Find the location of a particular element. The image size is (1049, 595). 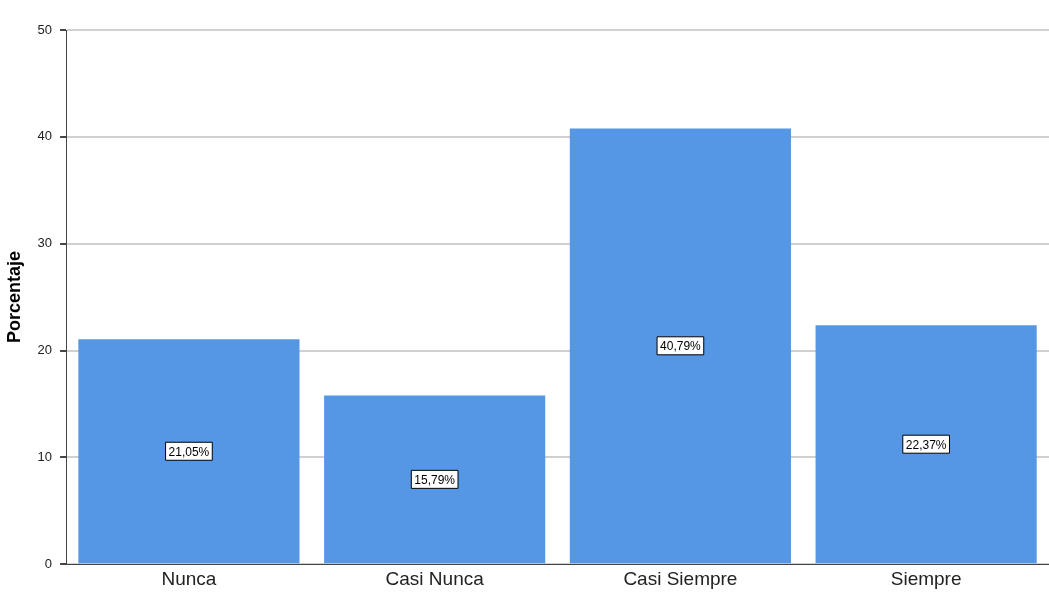

y-tick-label: 10 is located at coordinates (45, 456).